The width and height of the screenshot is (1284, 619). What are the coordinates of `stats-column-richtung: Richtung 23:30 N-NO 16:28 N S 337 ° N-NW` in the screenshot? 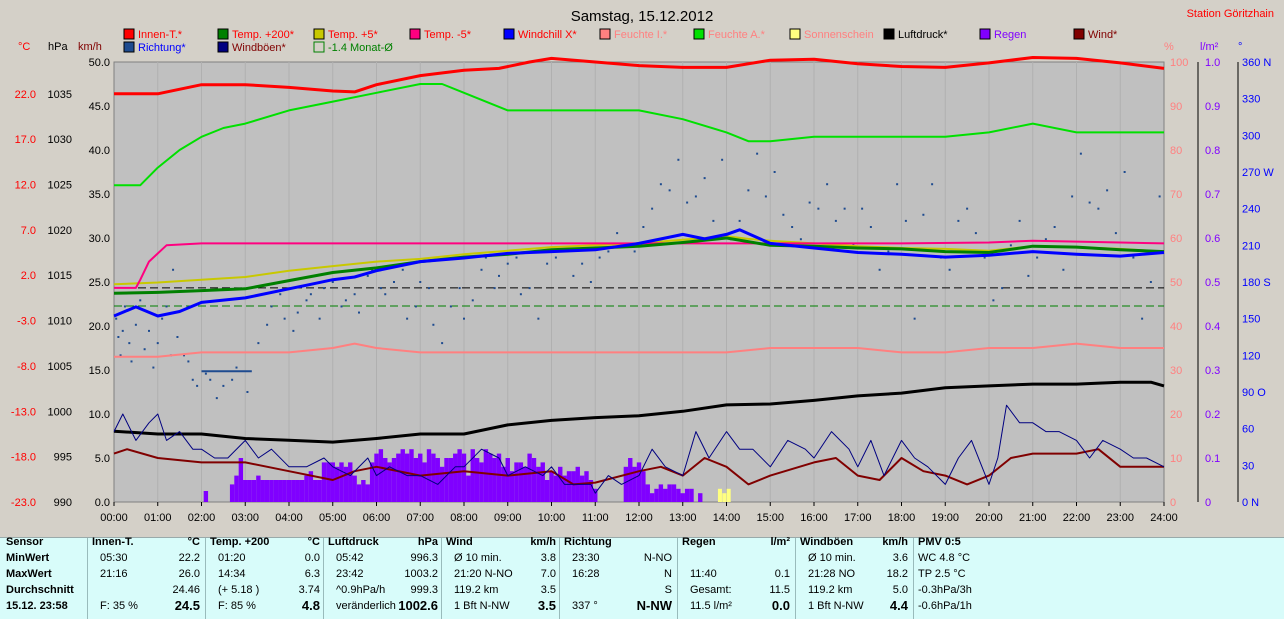 It's located at (618, 577).